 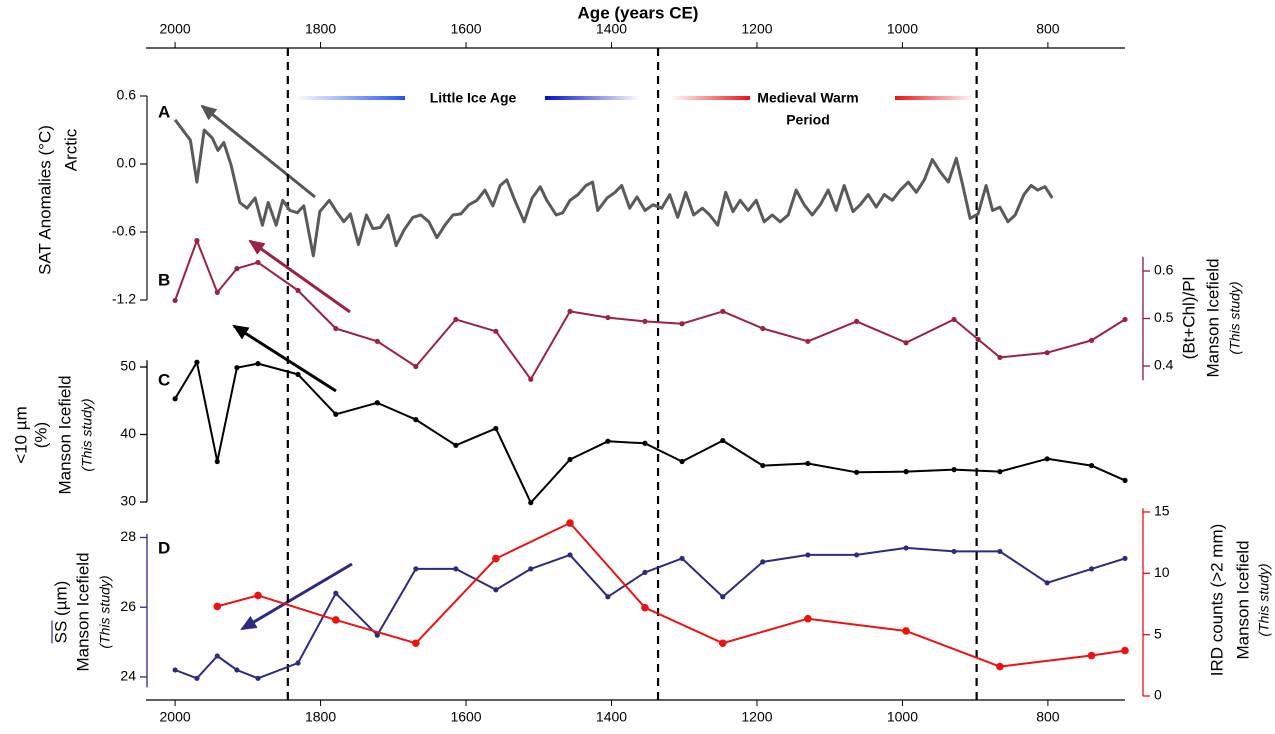 I want to click on y-tick-label: 0.4, so click(x=1164, y=365).